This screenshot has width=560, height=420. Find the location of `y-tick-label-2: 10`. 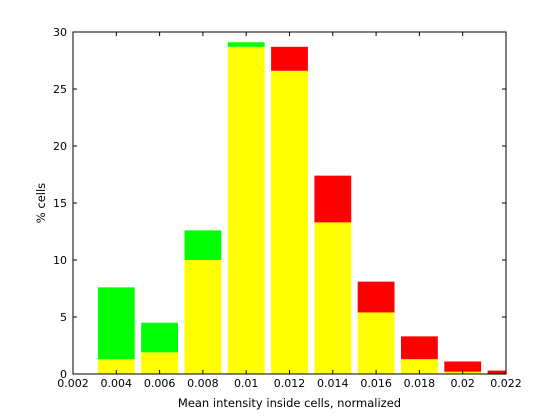

y-tick-label-2: 10 is located at coordinates (60, 260).